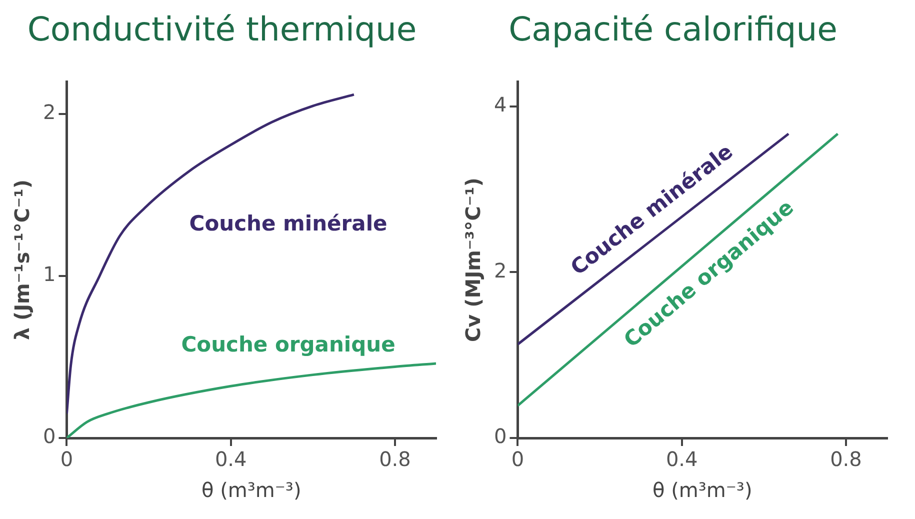  I want to click on y-tick-label: 1, so click(49, 274).